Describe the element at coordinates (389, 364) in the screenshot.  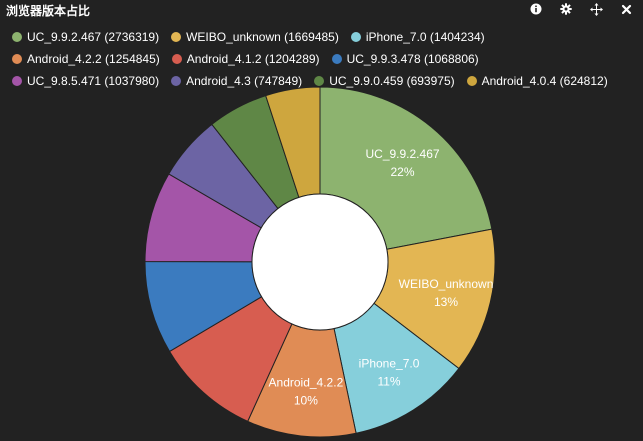
I see `slice-label-iphone-7-0: iPhone_7.0` at that location.